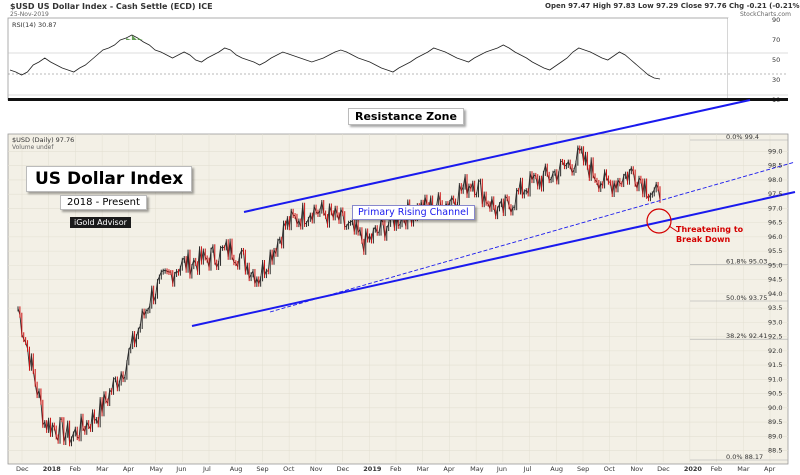  What do you see at coordinates (775, 223) in the screenshot?
I see `y-tick-label: 96.5` at bounding box center [775, 223].